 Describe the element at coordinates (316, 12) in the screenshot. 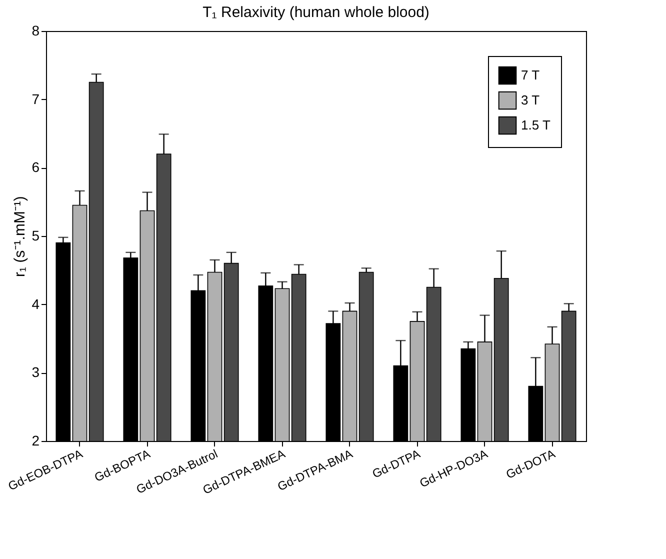

I see `chart-title: T₁ Relaxivity (human whole blood)` at that location.